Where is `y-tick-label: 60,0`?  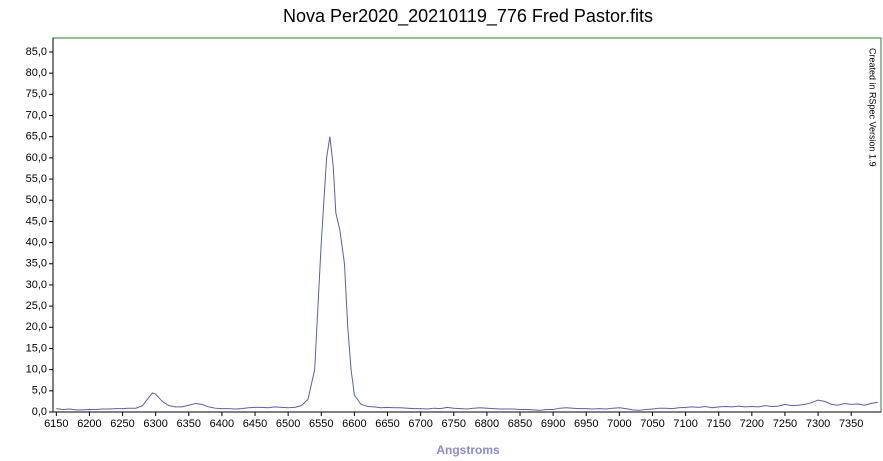
y-tick-label: 60,0 is located at coordinates (36, 158).